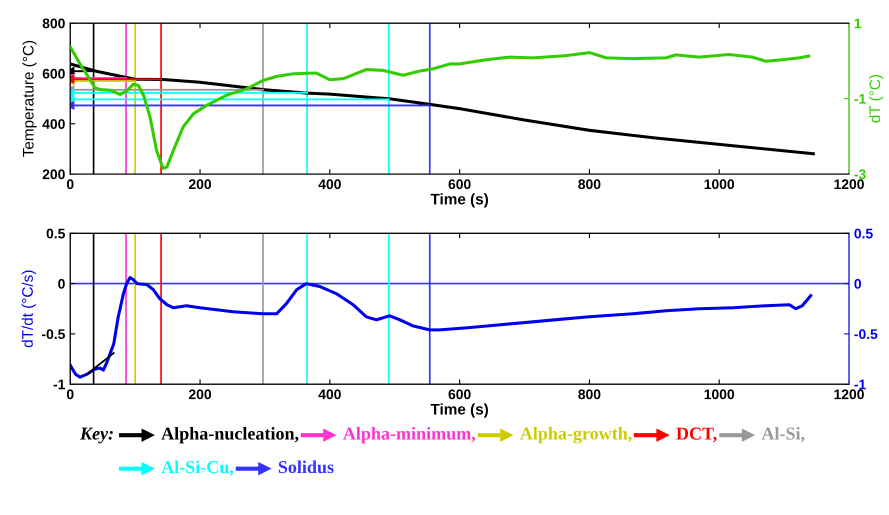 Image resolution: width=889 pixels, height=515 pixels. I want to click on legend-label: DCT,, so click(696, 435).